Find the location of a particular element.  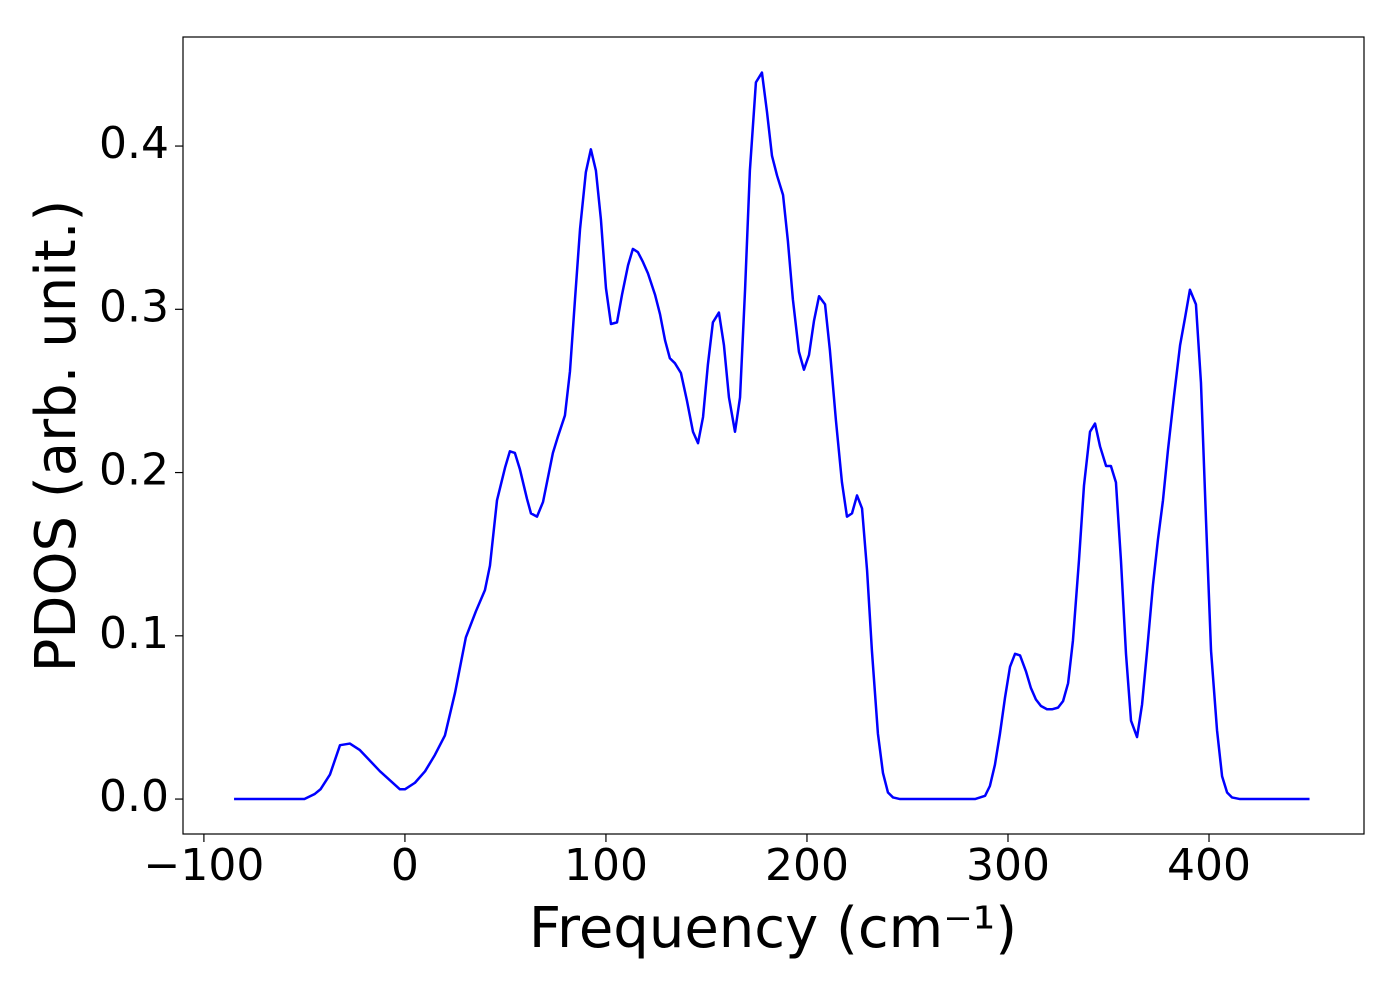

x-tick-label: 300 is located at coordinates (1008, 865).